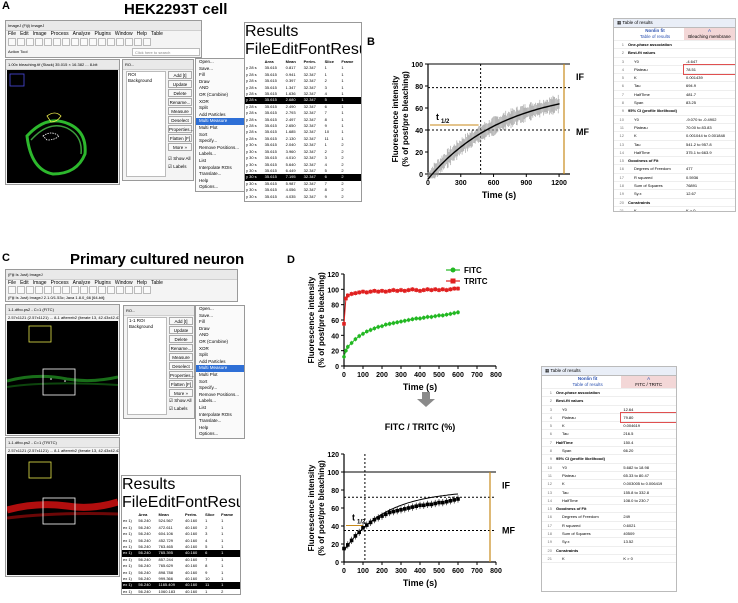  Describe the element at coordinates (203, 134) in the screenshot. I see `menu-item-sort: Sort` at that location.